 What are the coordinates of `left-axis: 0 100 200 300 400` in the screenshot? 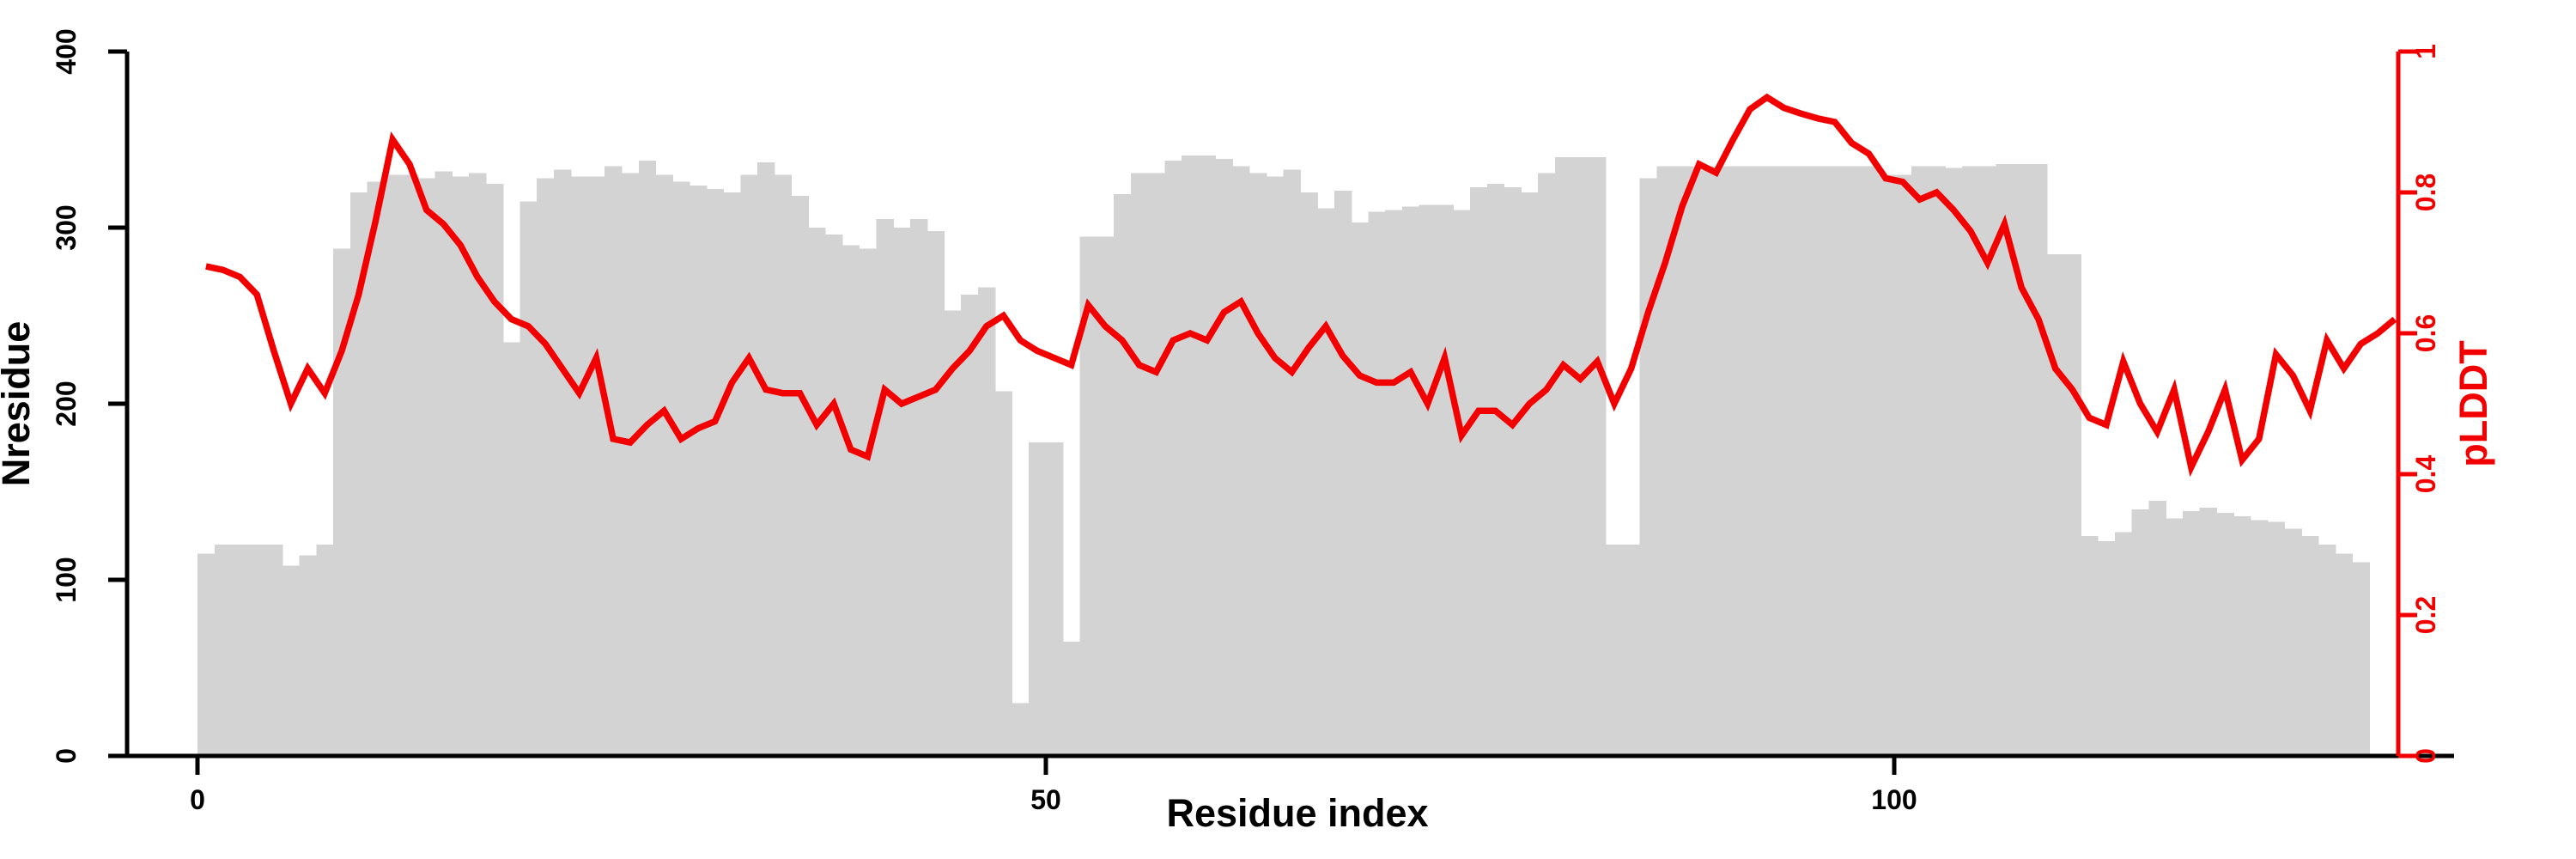 It's located at (90, 396).